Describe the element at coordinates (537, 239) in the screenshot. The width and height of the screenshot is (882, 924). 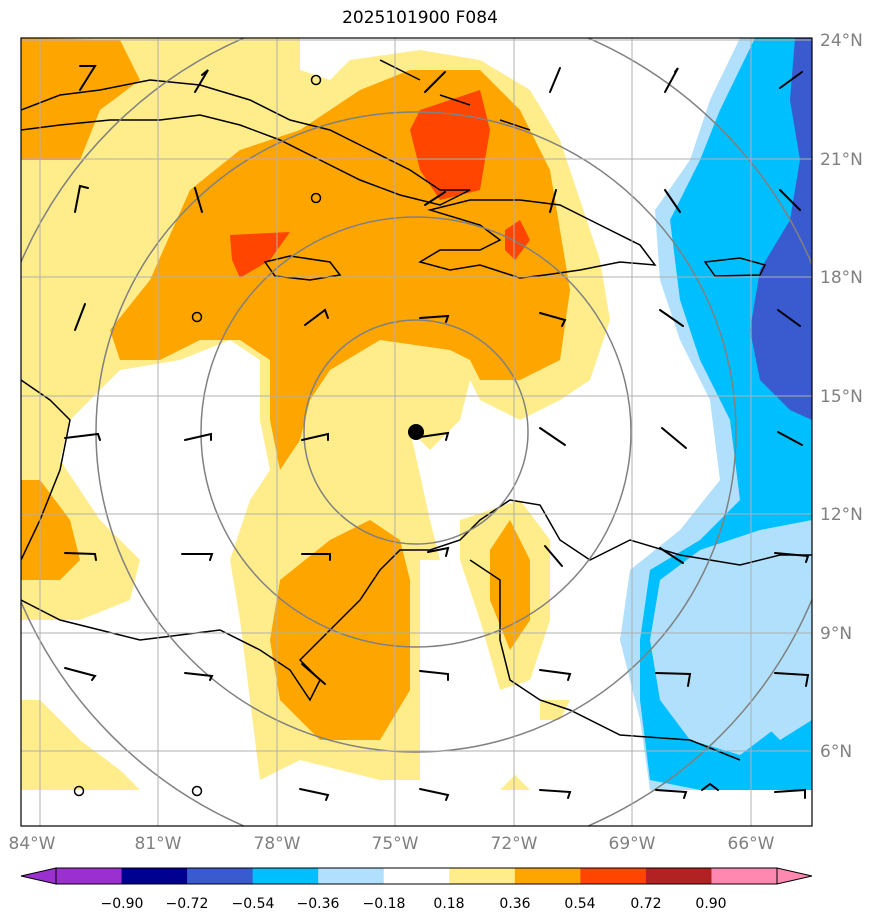
I see `coastline-hispaniola` at that location.